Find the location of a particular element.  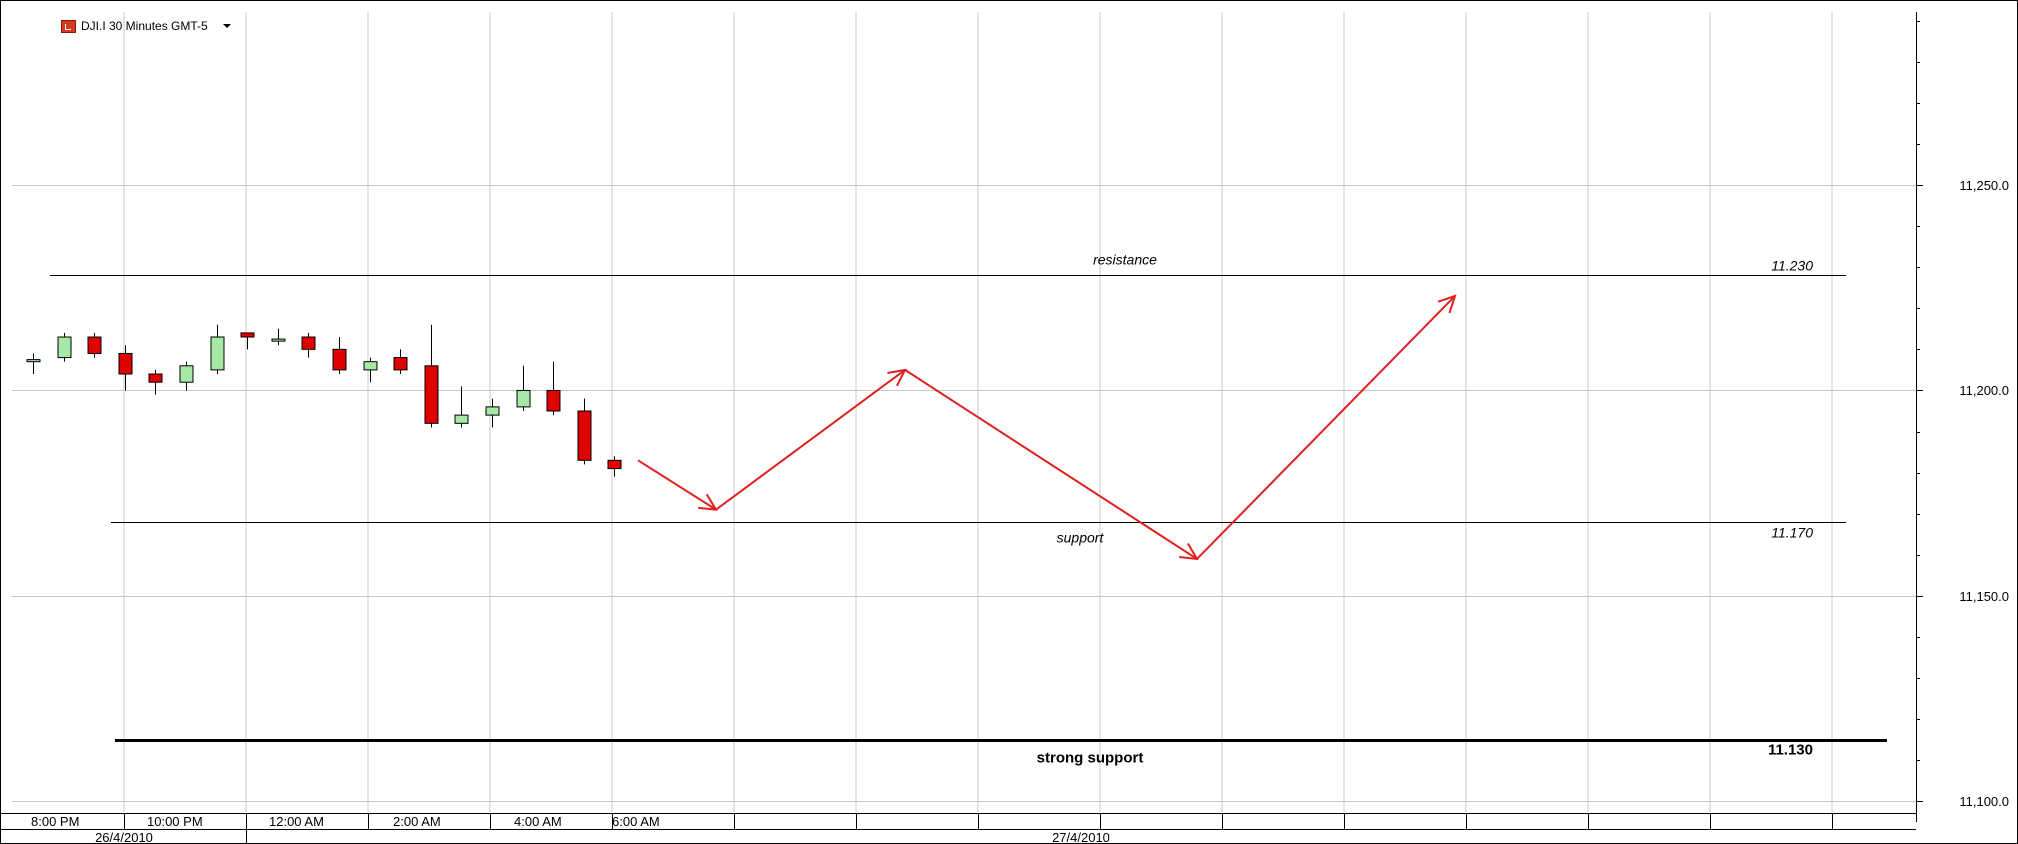

time-label: 6:00 AM is located at coordinates (636, 821).